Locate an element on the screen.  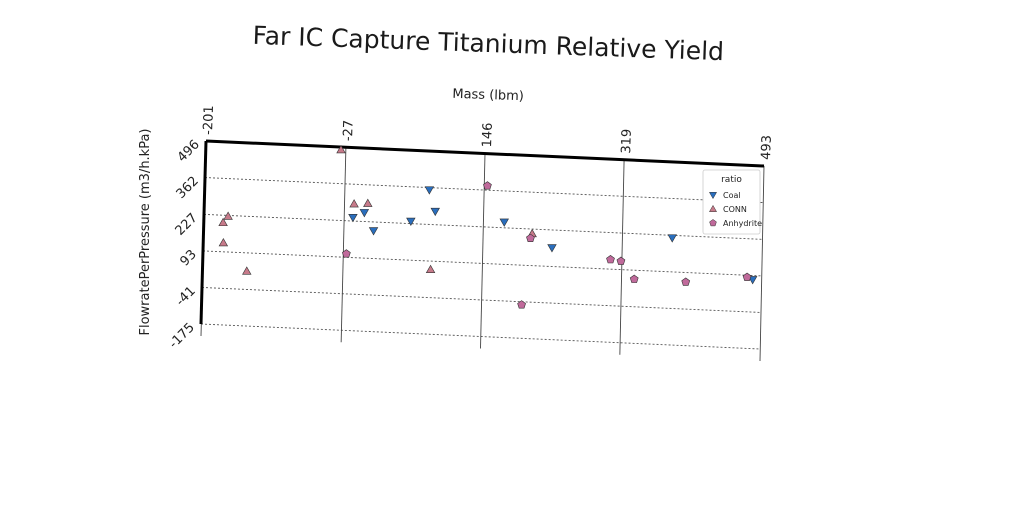
legend-marker-anhydrite is located at coordinates (713, 223).